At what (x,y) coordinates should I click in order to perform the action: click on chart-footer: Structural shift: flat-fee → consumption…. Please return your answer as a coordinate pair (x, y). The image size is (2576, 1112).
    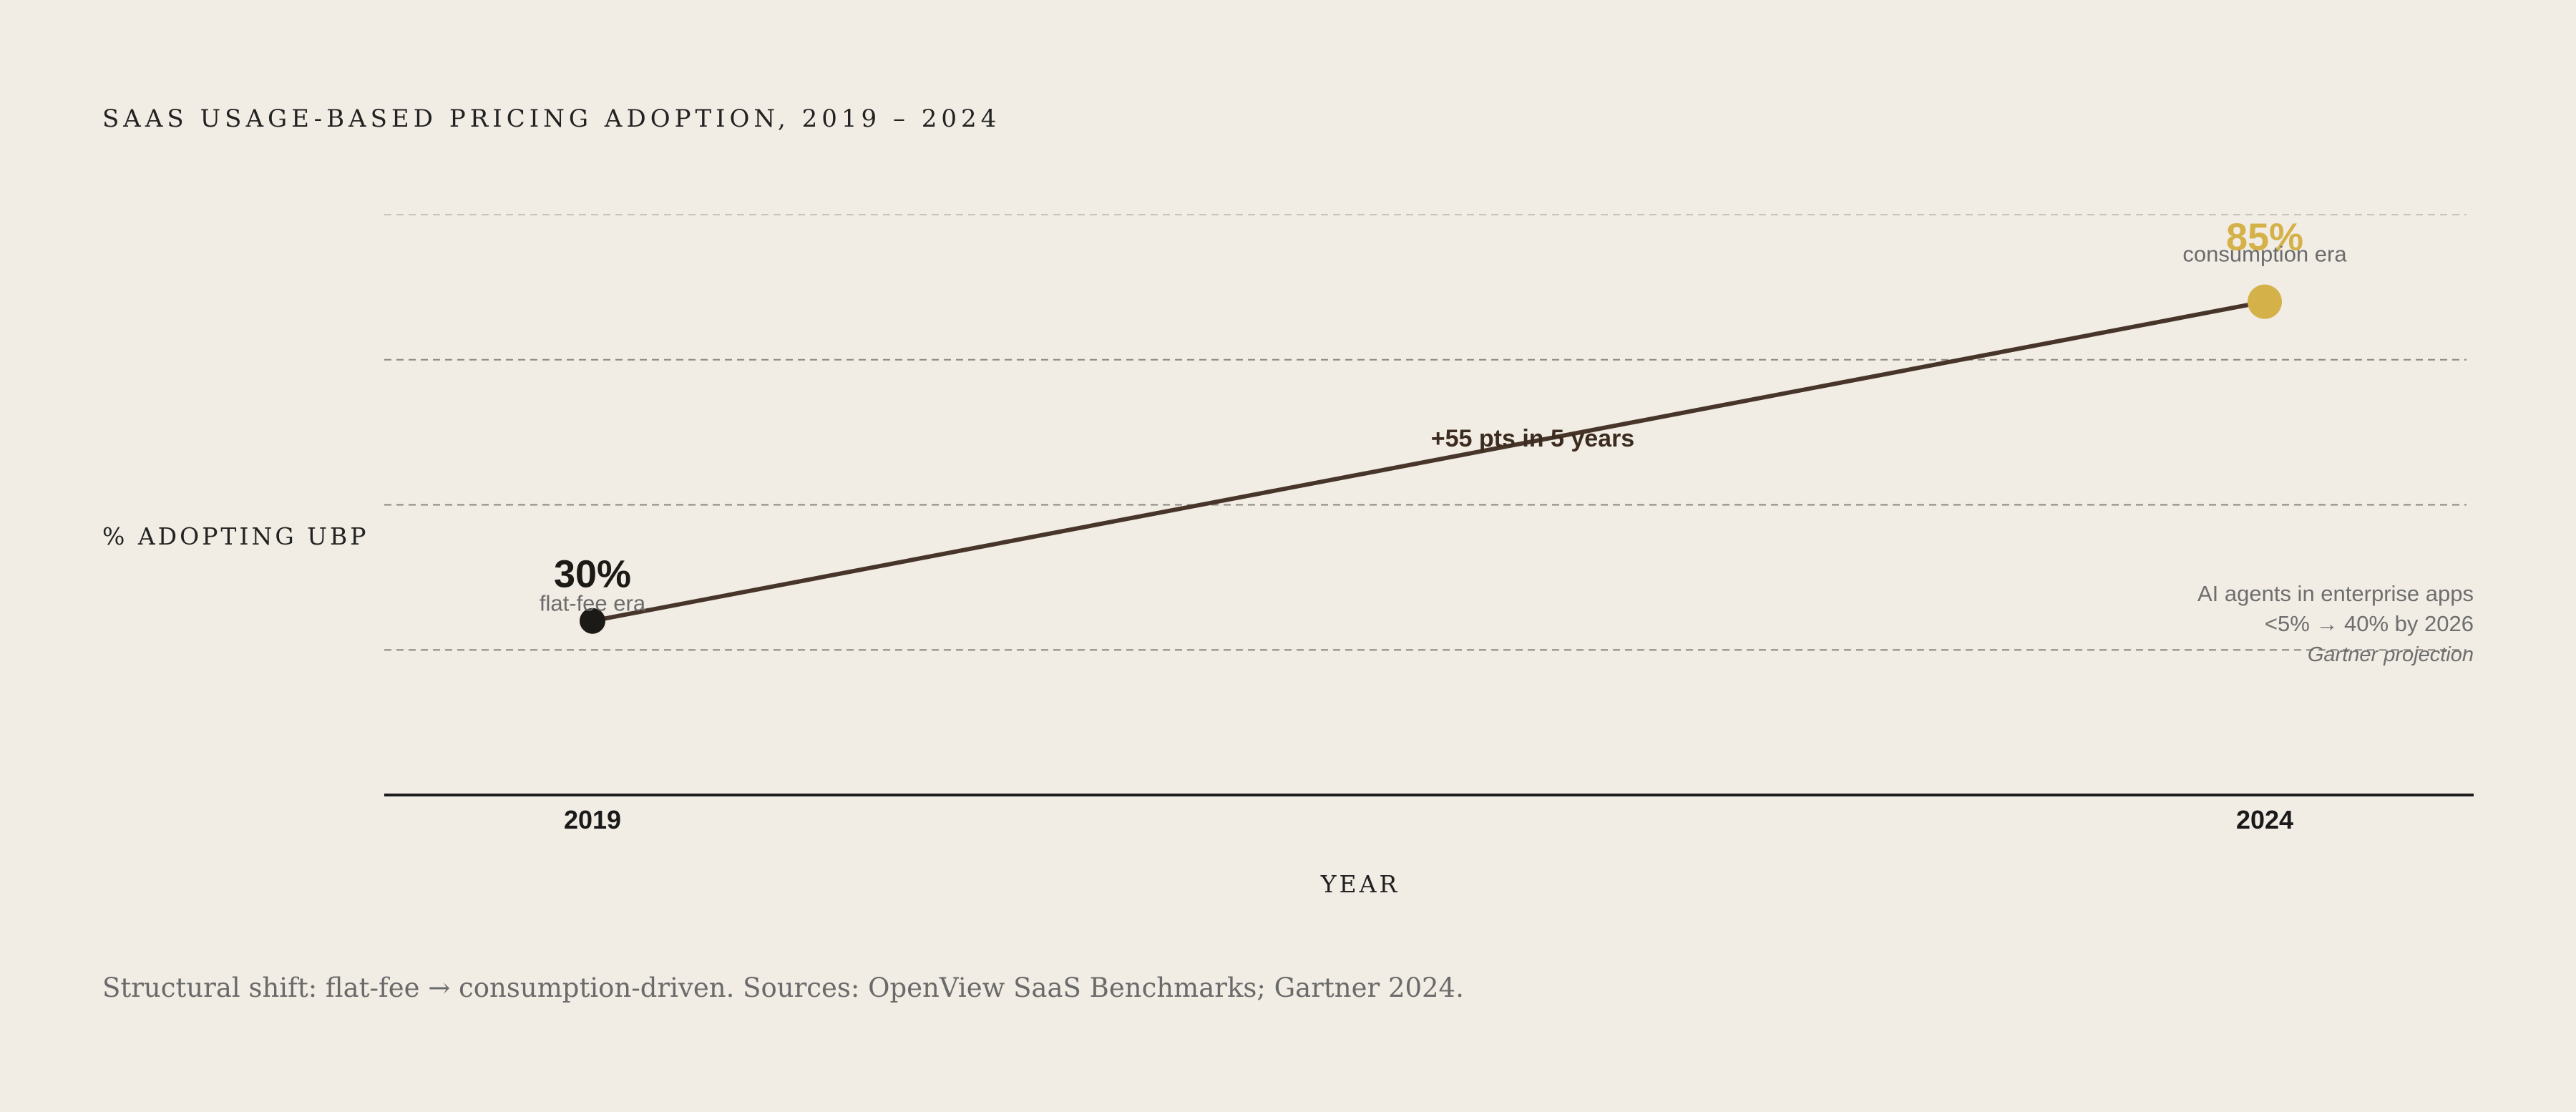
    Looking at the image, I should click on (783, 987).